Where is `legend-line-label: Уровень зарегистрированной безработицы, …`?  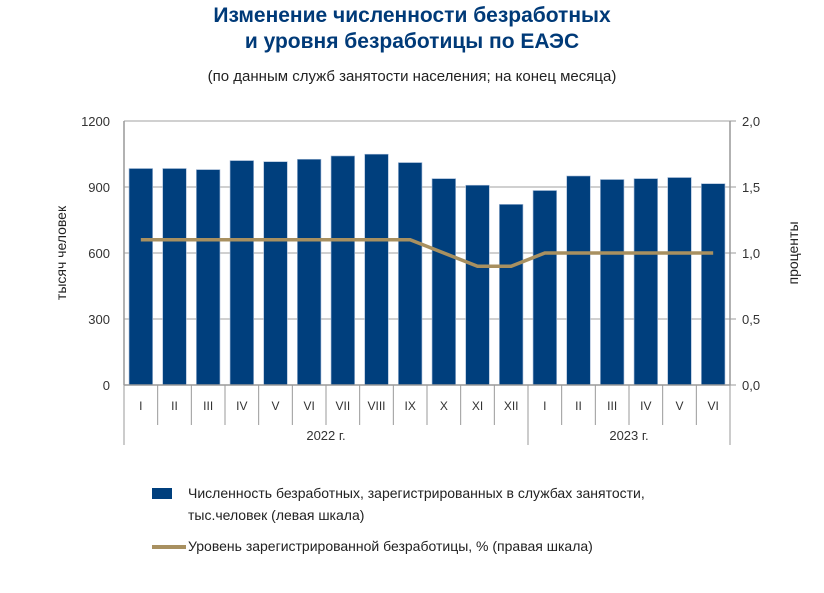 legend-line-label: Уровень зарегистрированной безработицы, … is located at coordinates (390, 546).